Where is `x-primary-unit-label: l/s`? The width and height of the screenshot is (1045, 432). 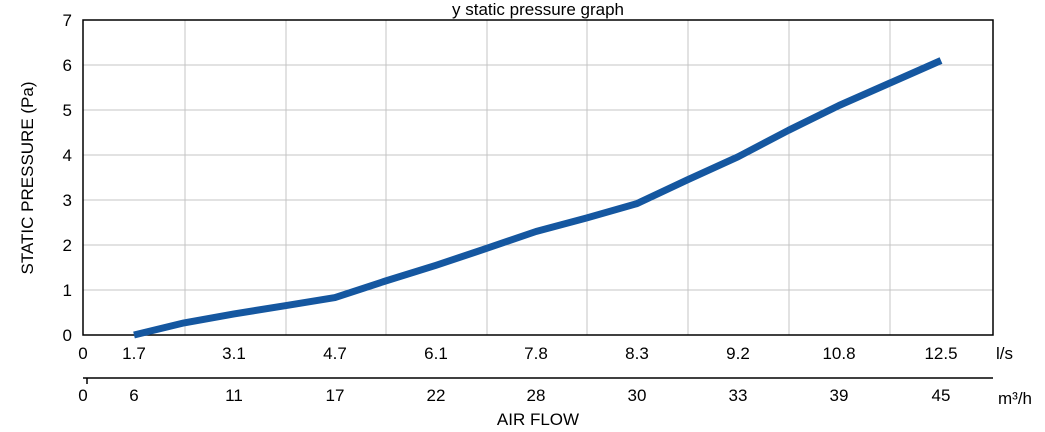 x-primary-unit-label: l/s is located at coordinates (1004, 353).